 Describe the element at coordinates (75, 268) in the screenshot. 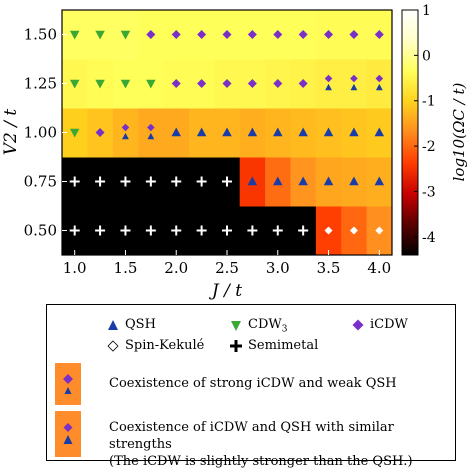

I see `x-tick-label: 1.0` at that location.